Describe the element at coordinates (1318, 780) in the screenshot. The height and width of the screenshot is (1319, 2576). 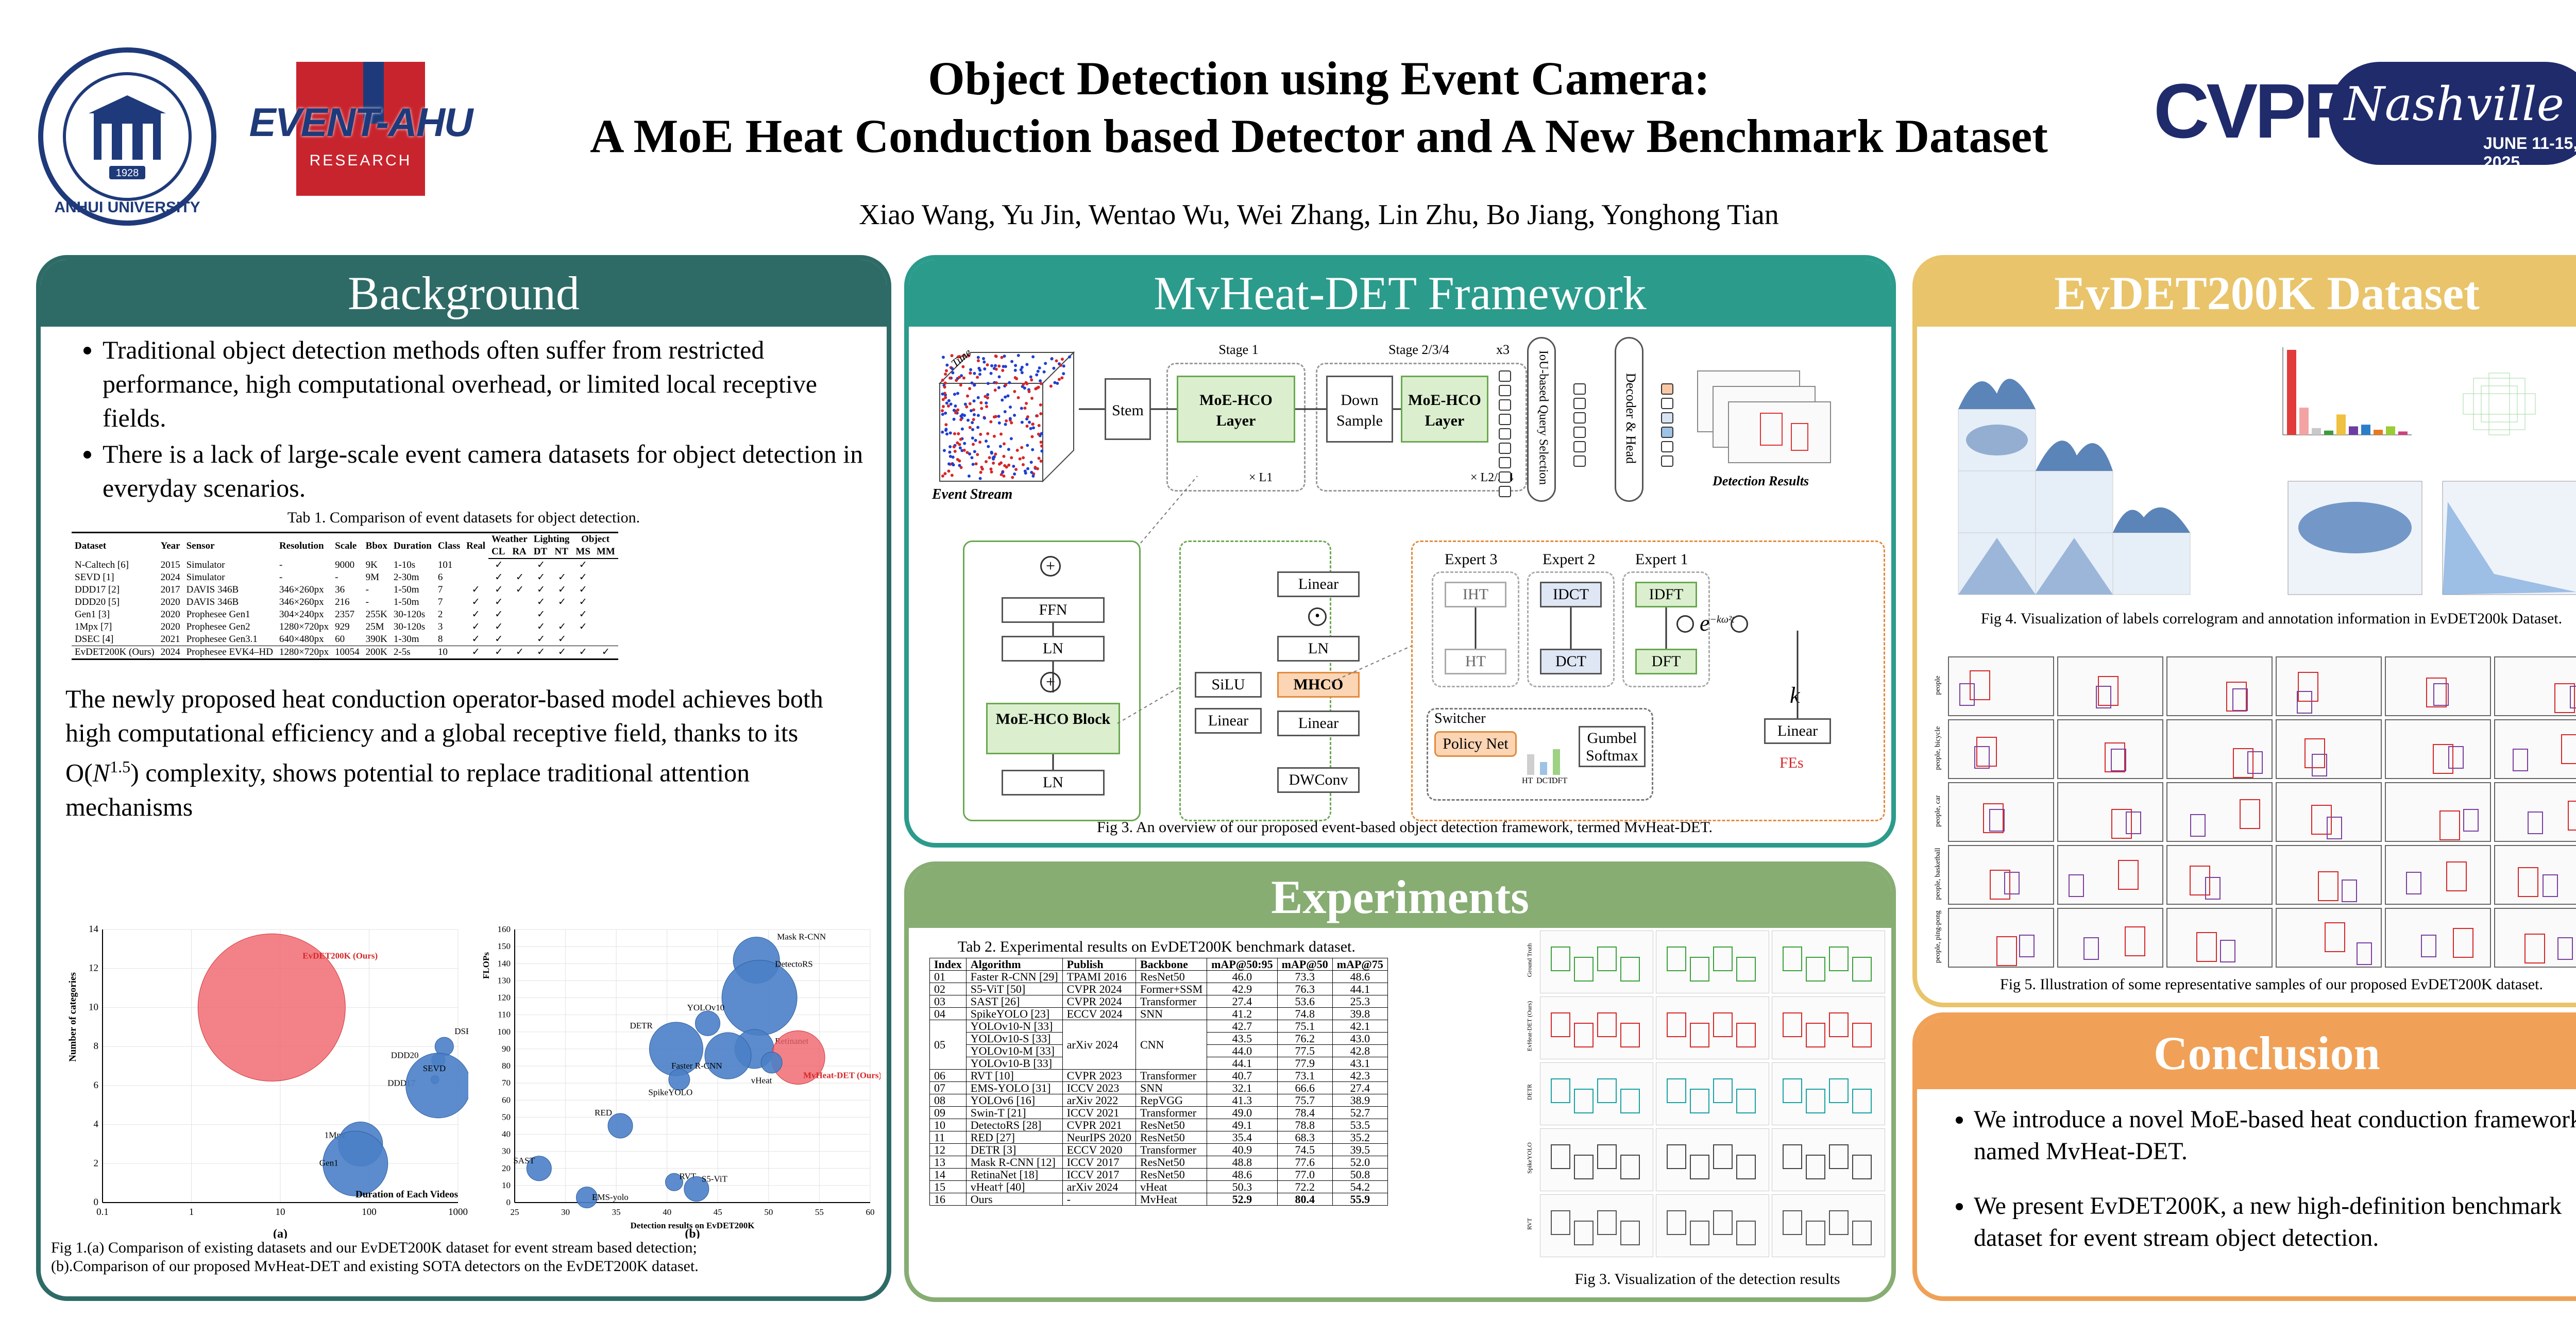
I see `dwconv-block: DWConv` at that location.